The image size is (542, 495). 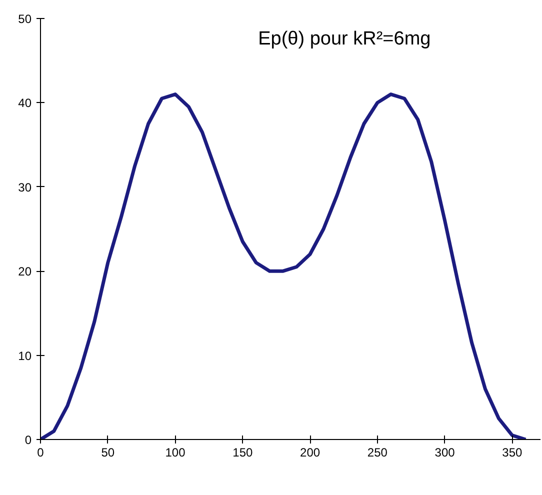 What do you see at coordinates (25, 103) in the screenshot?
I see `y-tick-label: 40` at bounding box center [25, 103].